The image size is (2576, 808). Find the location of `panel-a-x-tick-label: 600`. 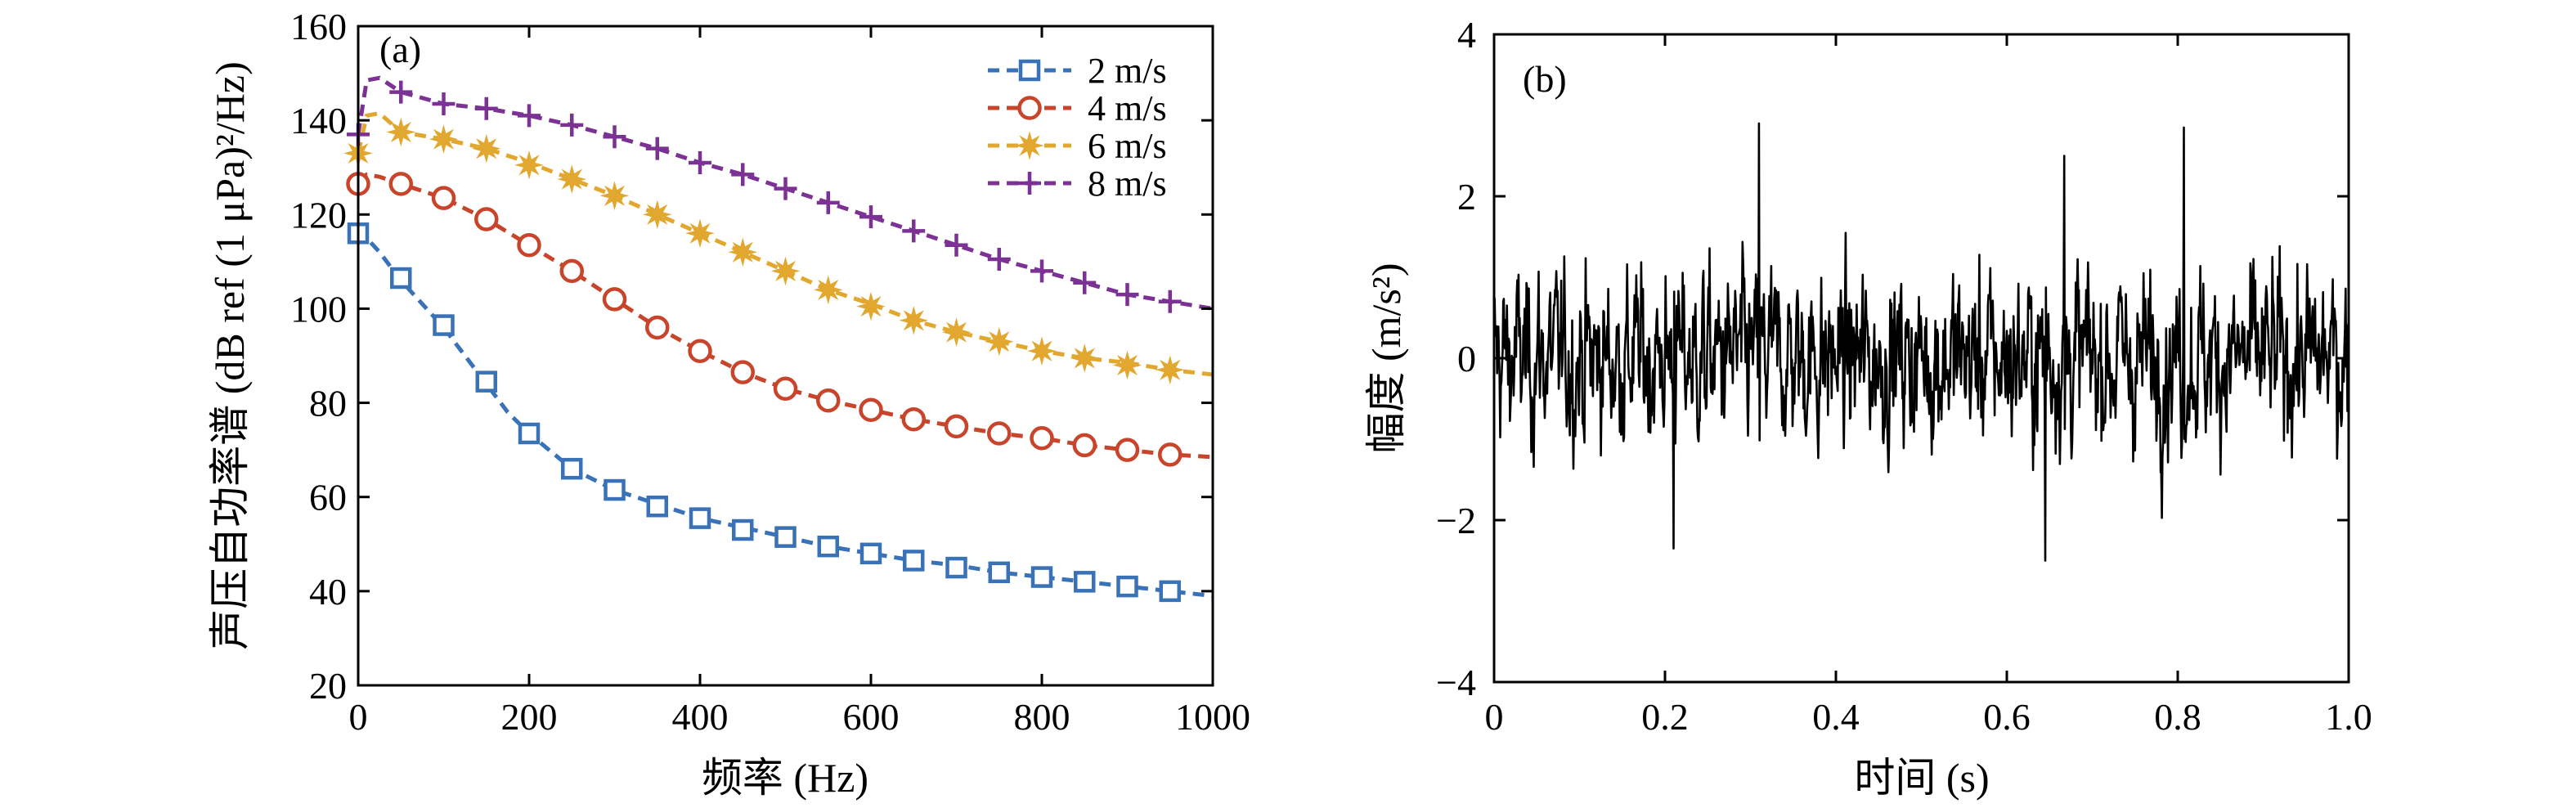

panel-a-x-tick-label: 600 is located at coordinates (872, 717).